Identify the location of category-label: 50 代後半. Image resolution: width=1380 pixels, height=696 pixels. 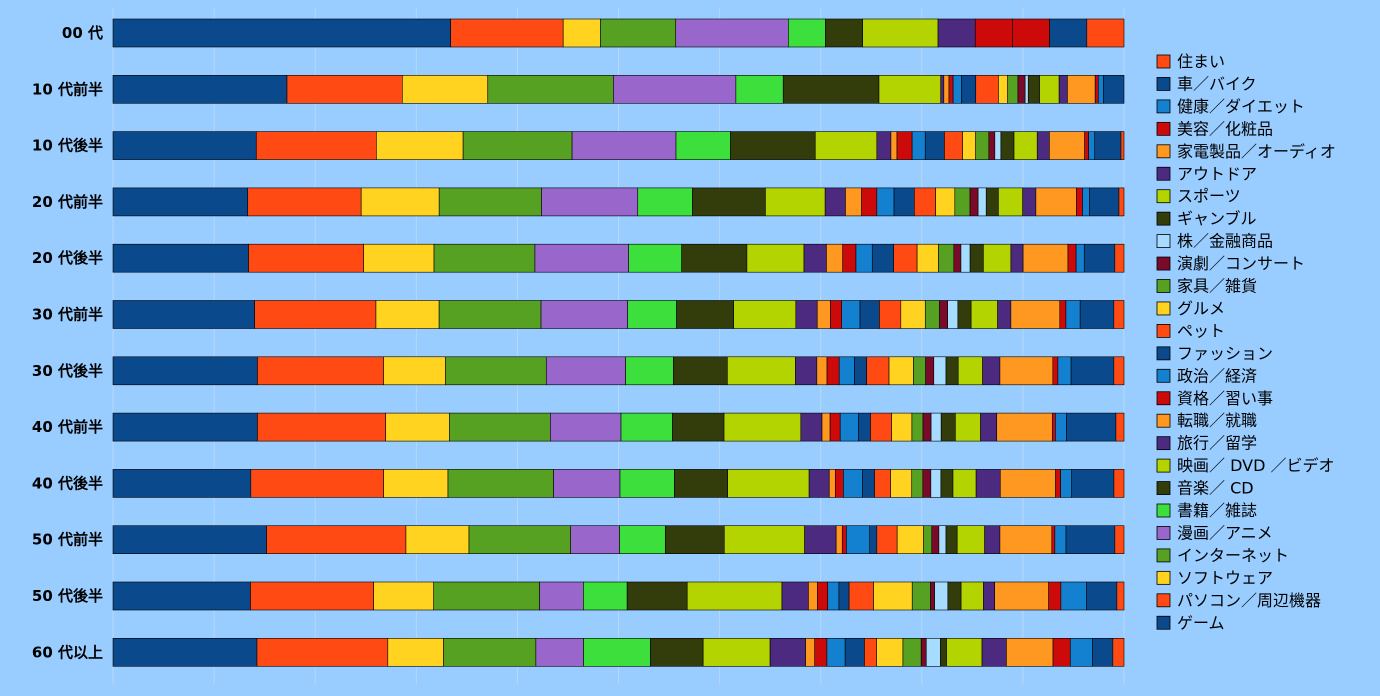
(67, 596).